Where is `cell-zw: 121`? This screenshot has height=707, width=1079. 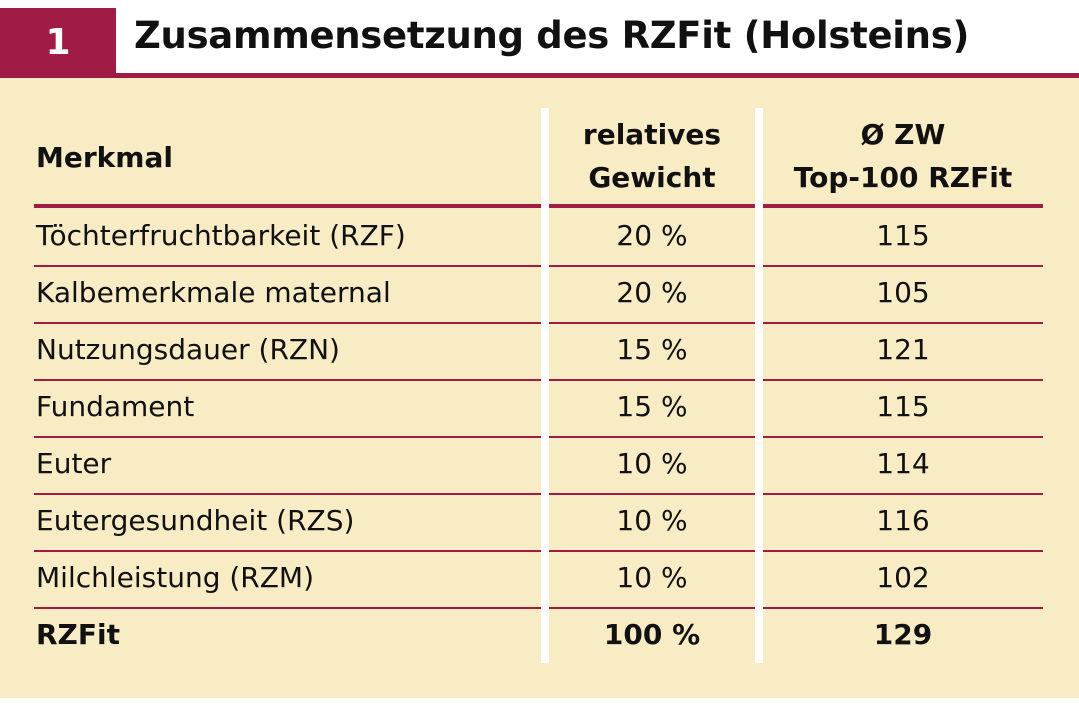
cell-zw: 121 is located at coordinates (903, 349).